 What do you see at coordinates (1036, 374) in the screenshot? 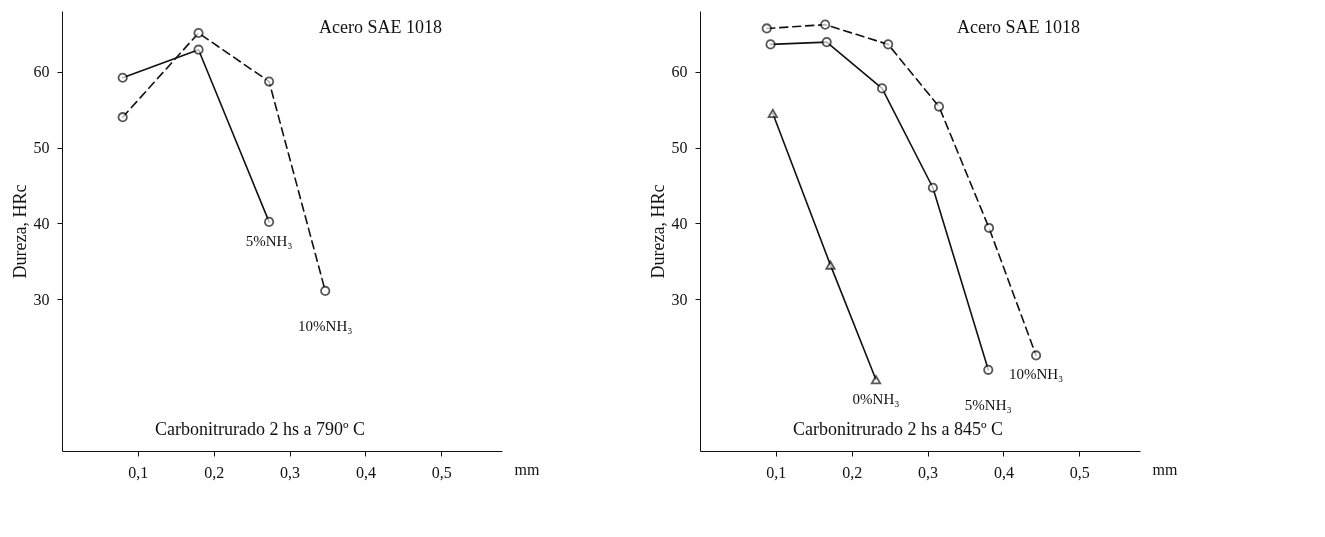
I see `series-label: 10%NH₃` at bounding box center [1036, 374].